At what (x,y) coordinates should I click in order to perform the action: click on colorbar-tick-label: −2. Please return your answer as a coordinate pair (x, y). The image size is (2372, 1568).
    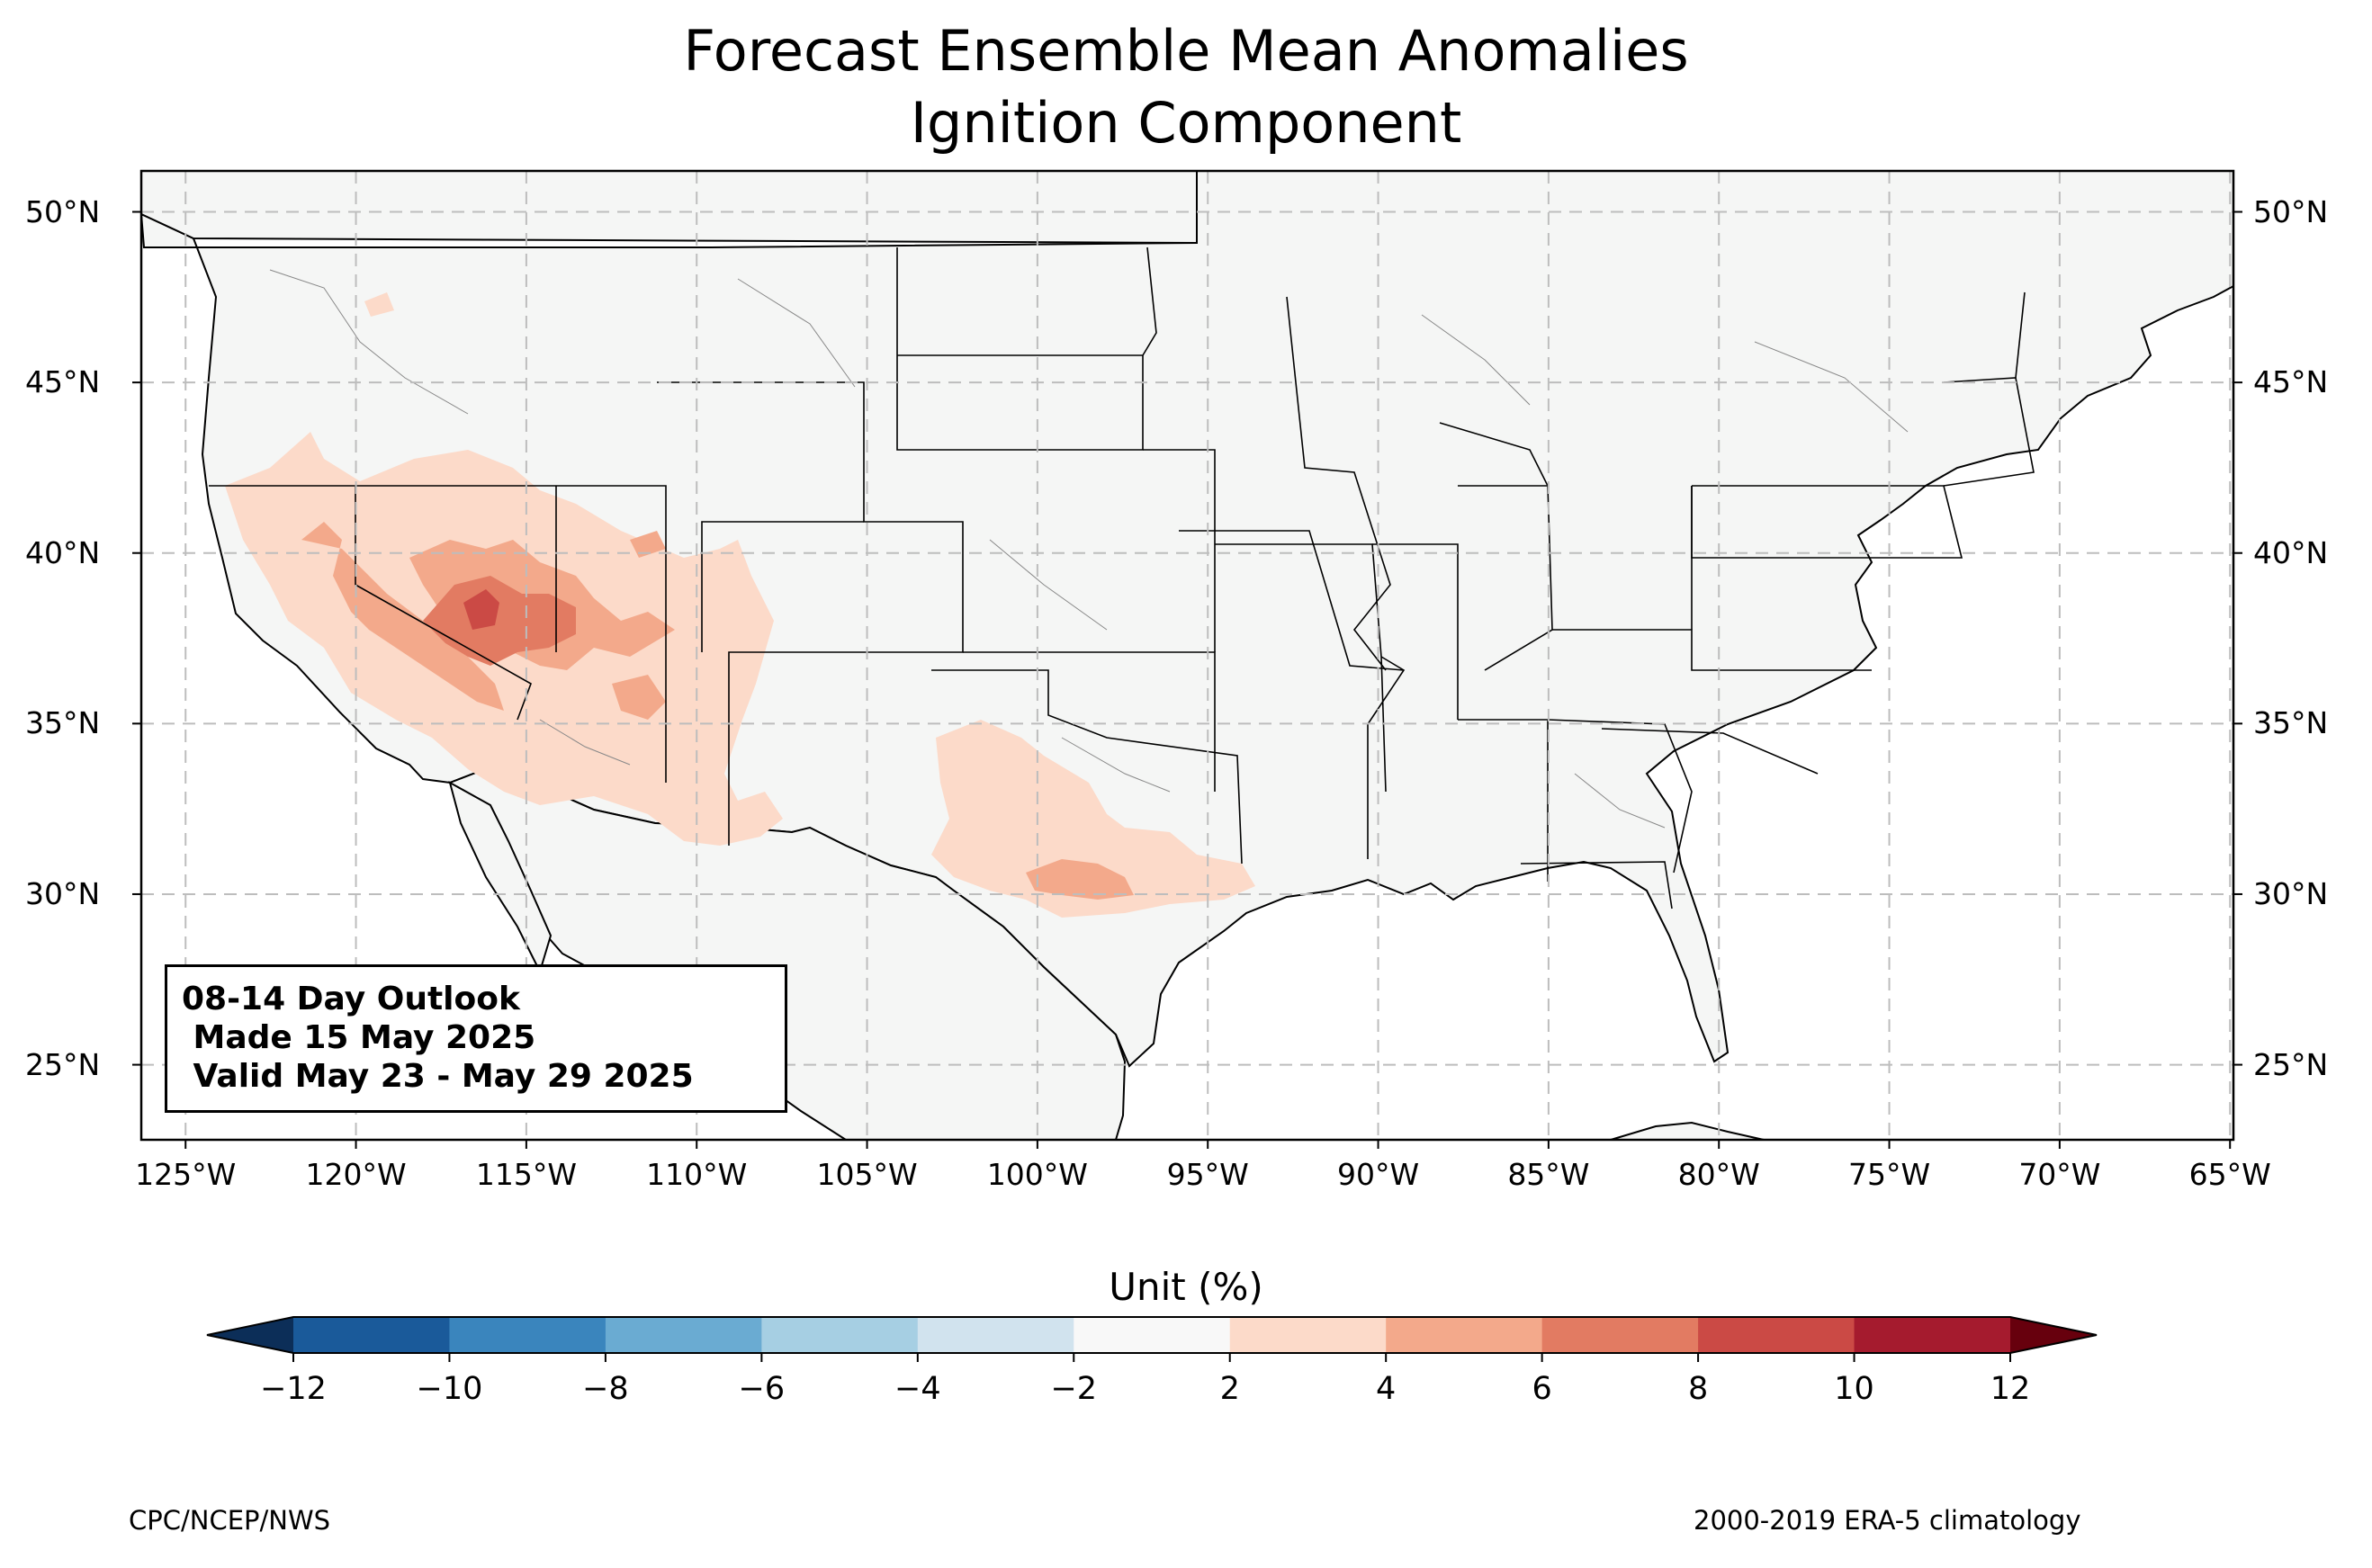
    Looking at the image, I should click on (1074, 1389).